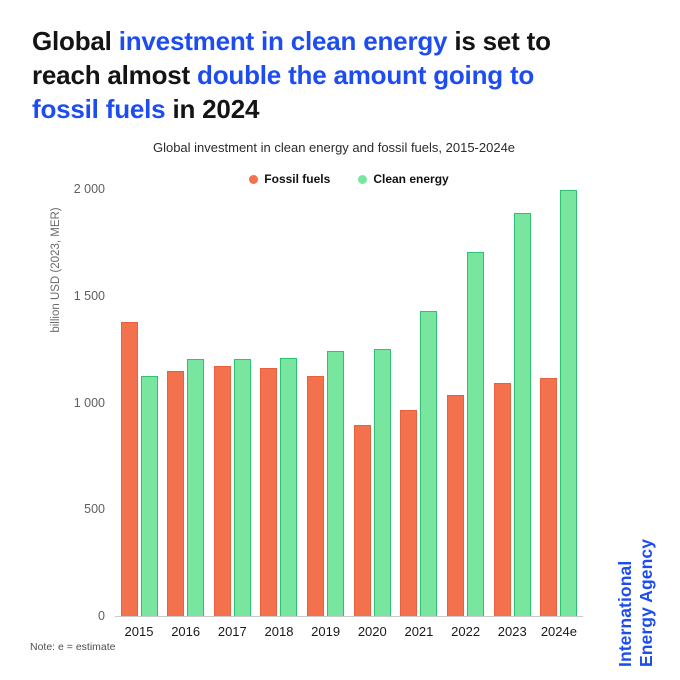 This screenshot has width=680, height=680. Describe the element at coordinates (316, 496) in the screenshot. I see `bar-fossil-fuels-2019` at that location.